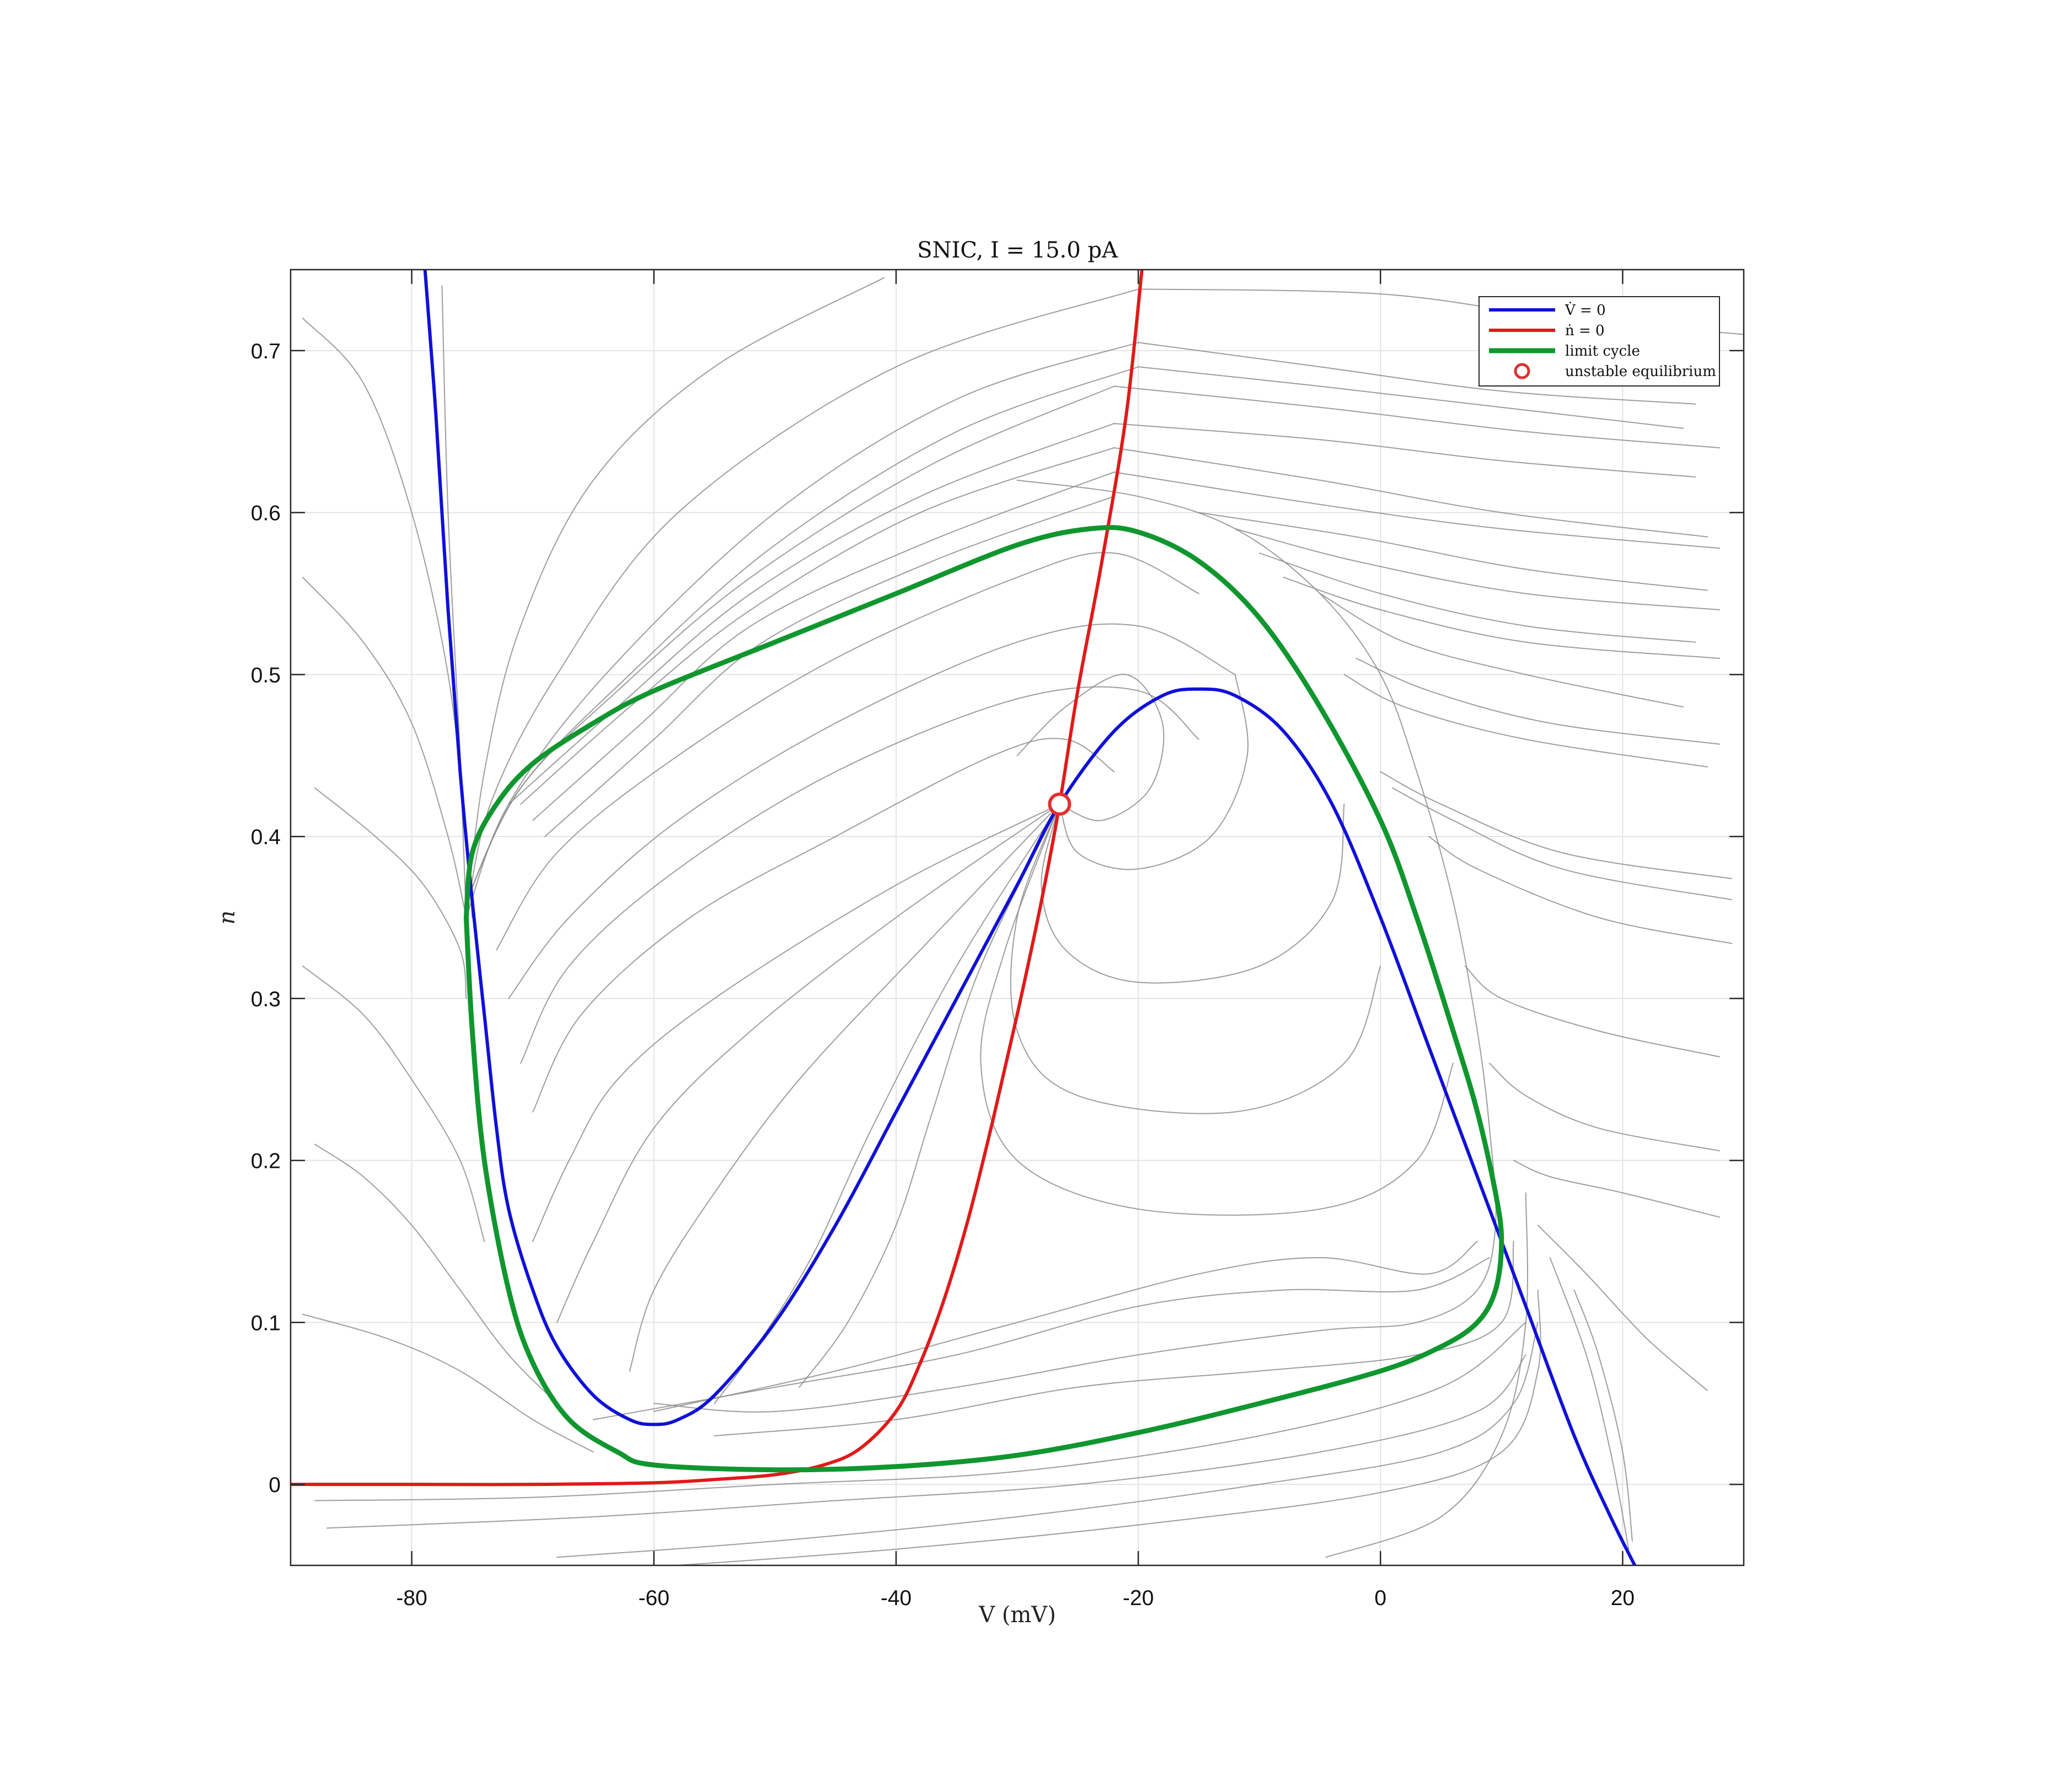  Describe the element at coordinates (1623, 1598) in the screenshot. I see `x-tick-label: 20` at that location.